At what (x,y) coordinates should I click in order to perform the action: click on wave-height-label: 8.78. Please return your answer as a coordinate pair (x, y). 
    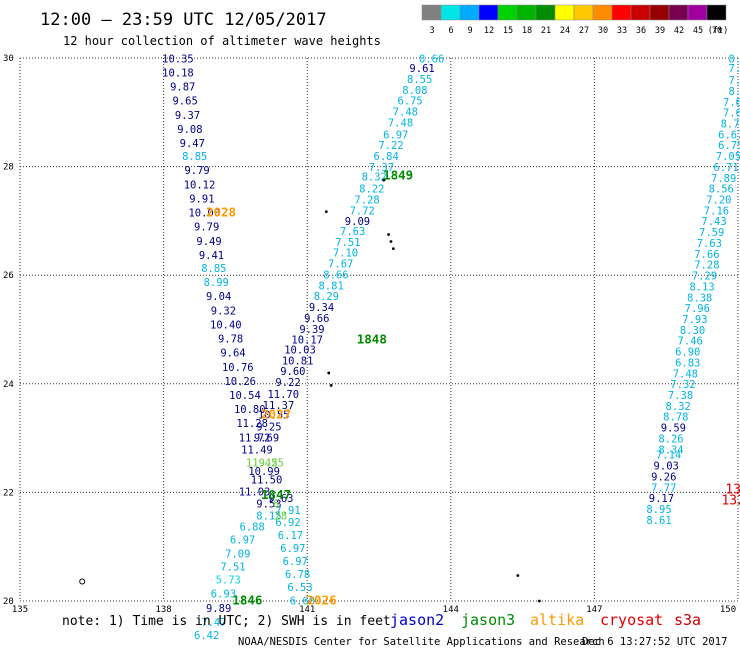
    Looking at the image, I should click on (675, 418).